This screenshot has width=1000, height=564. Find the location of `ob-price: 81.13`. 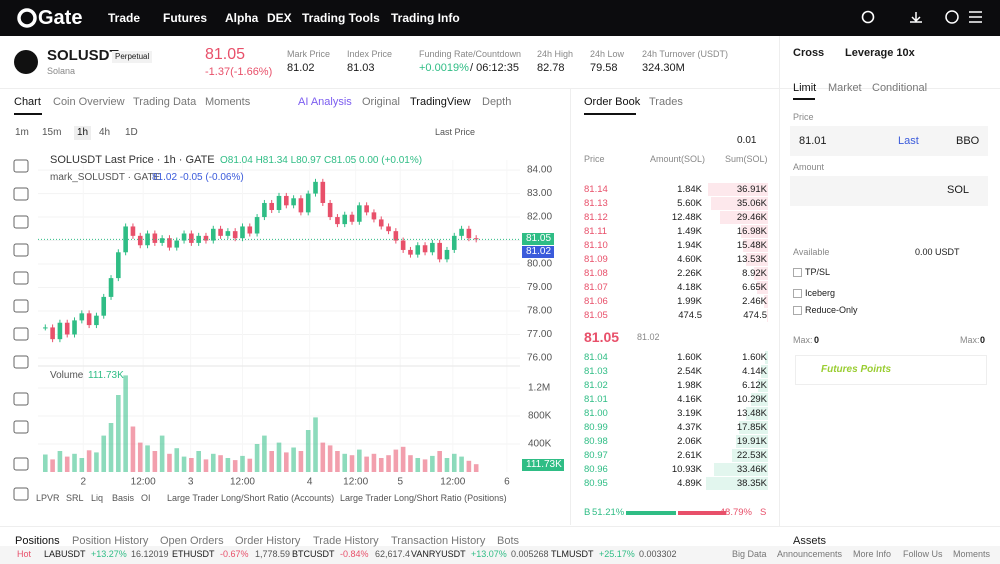

ob-price: 81.13 is located at coordinates (596, 203).